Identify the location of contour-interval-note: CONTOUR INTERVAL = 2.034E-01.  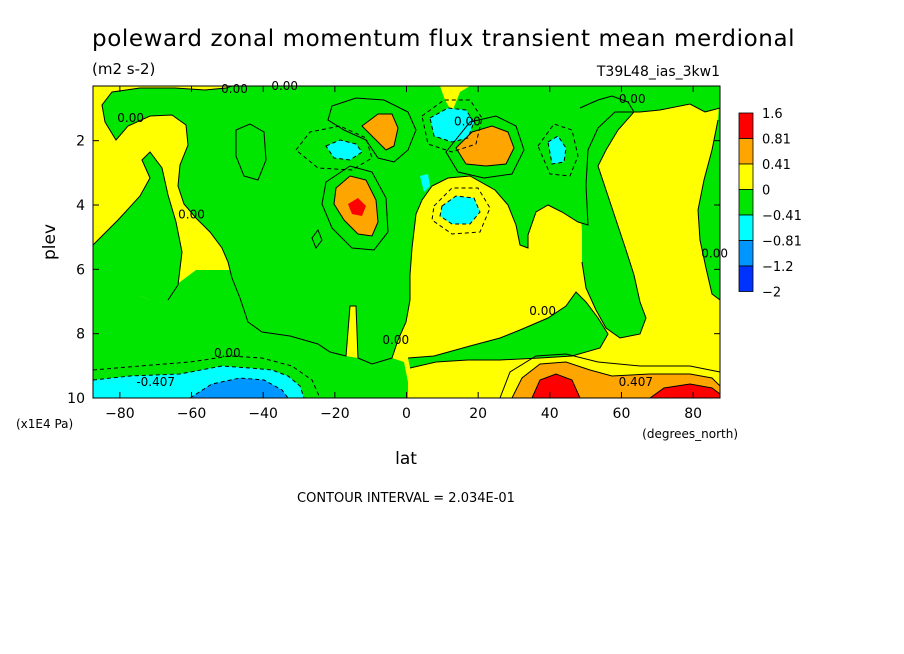
(406, 498).